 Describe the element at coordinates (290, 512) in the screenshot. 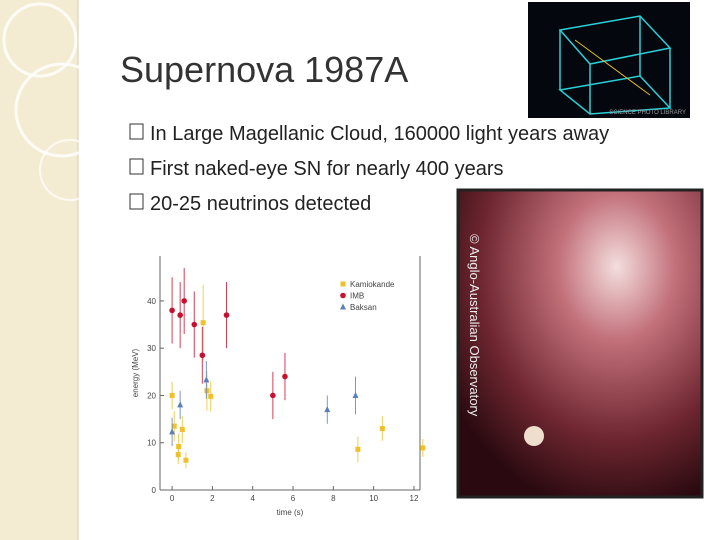

I see `x-axis-label: time (s)` at that location.